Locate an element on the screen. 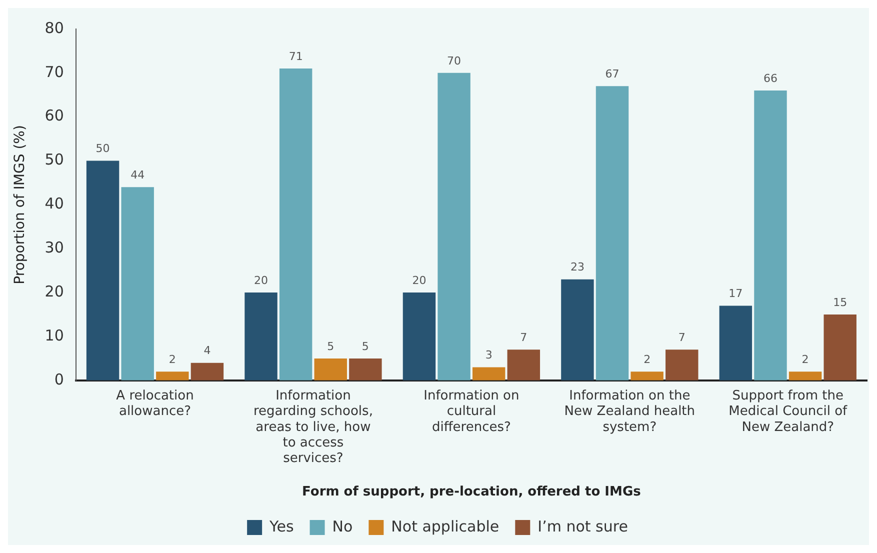 The height and width of the screenshot is (553, 877). data-label: 15 is located at coordinates (840, 302).